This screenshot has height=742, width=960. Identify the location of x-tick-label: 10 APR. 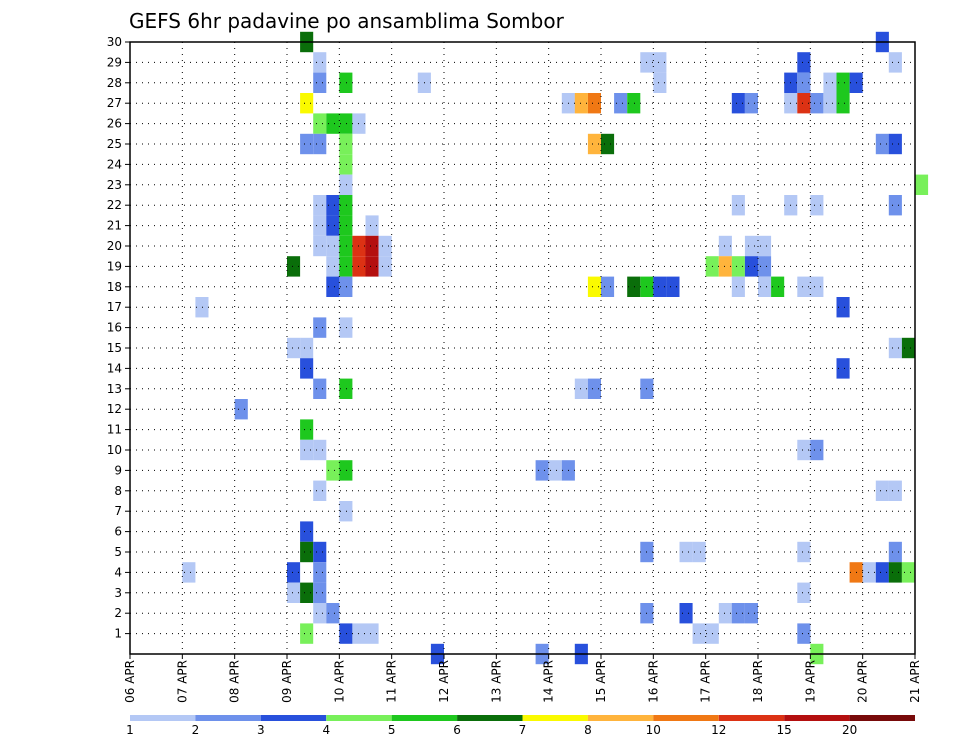
(339, 681).